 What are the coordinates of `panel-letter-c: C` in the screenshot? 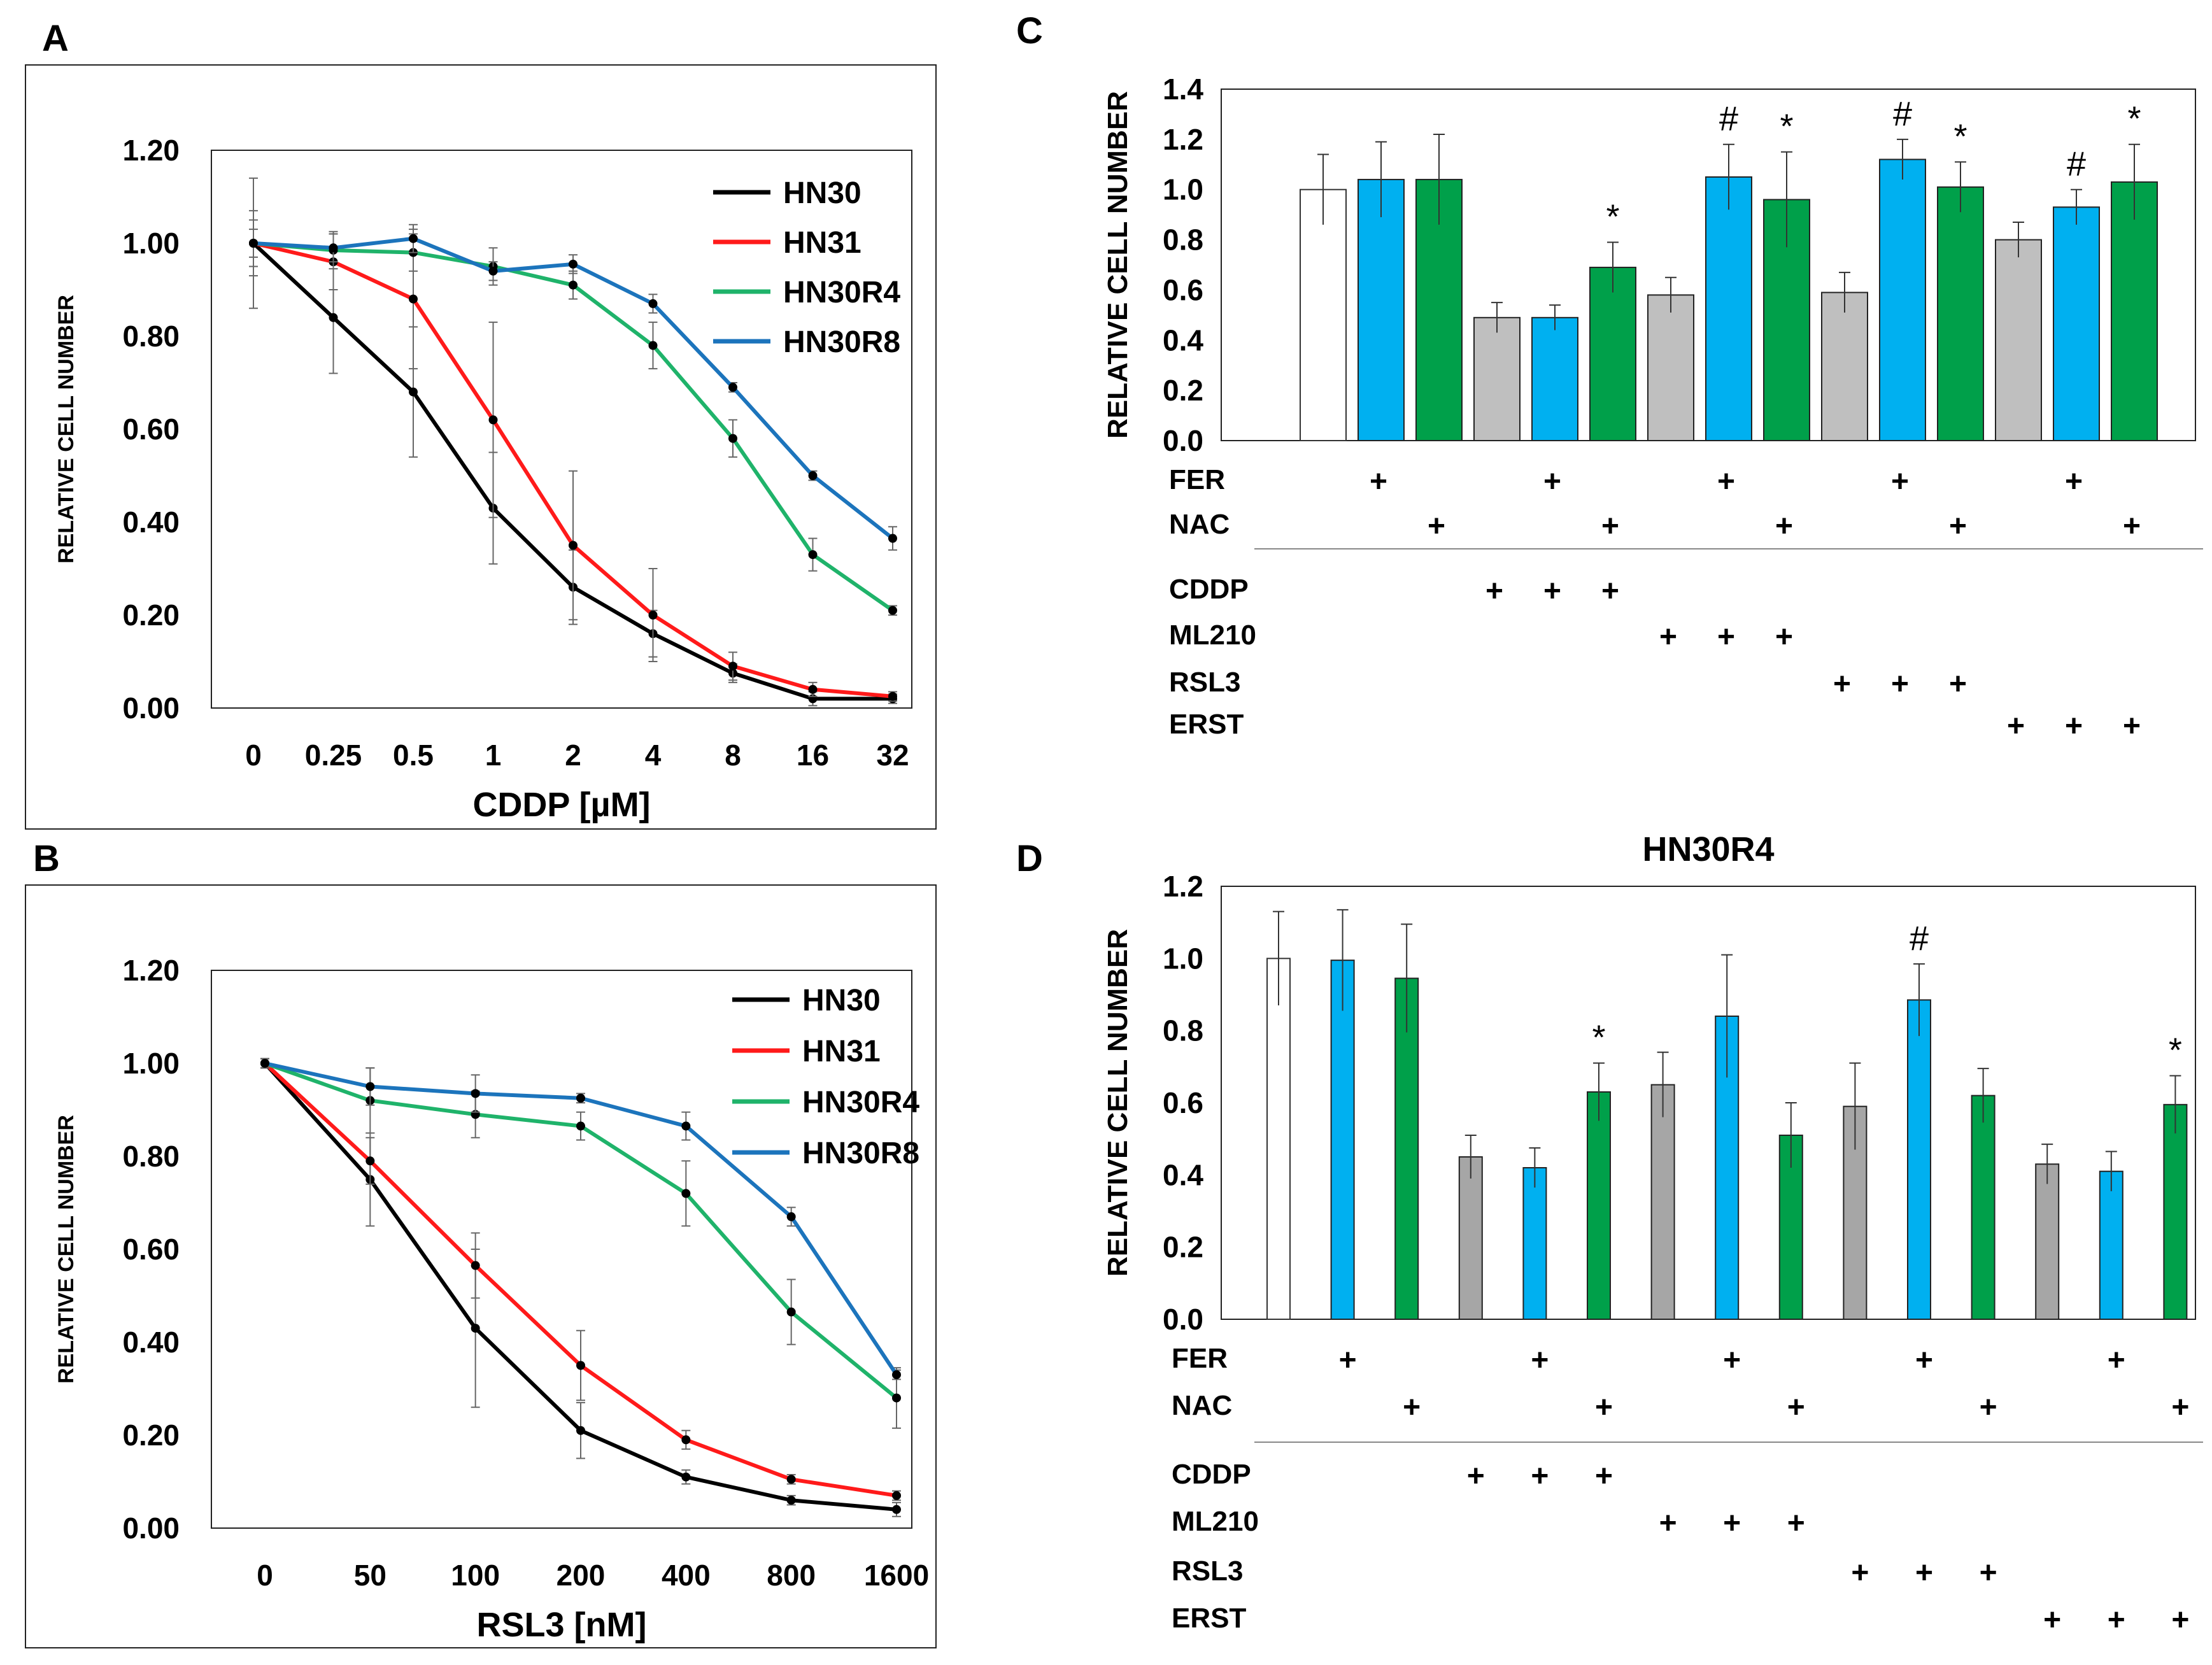 It's located at (1029, 31).